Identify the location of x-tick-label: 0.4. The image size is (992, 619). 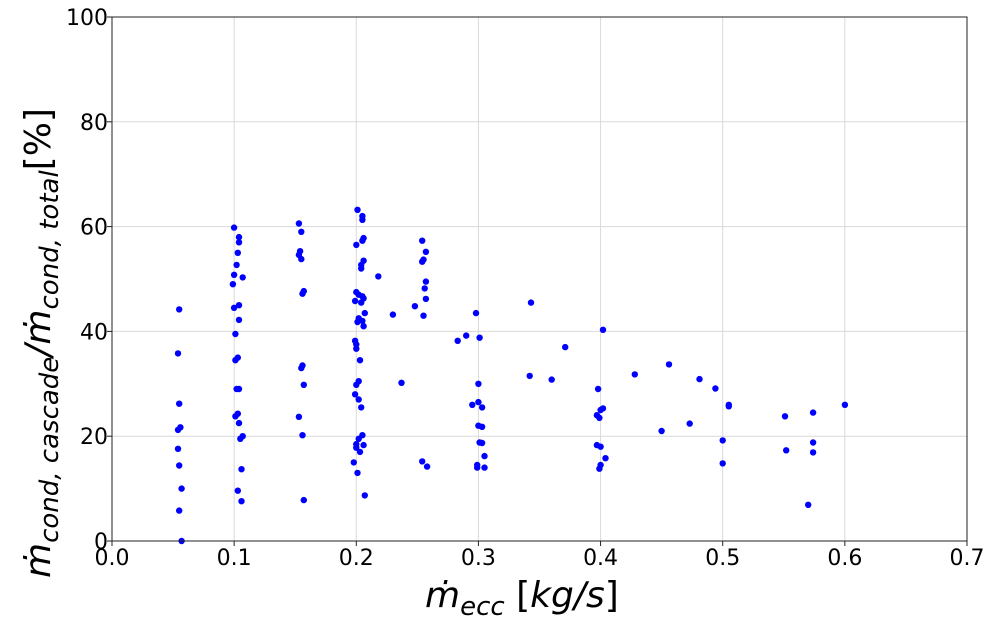
(600, 558).